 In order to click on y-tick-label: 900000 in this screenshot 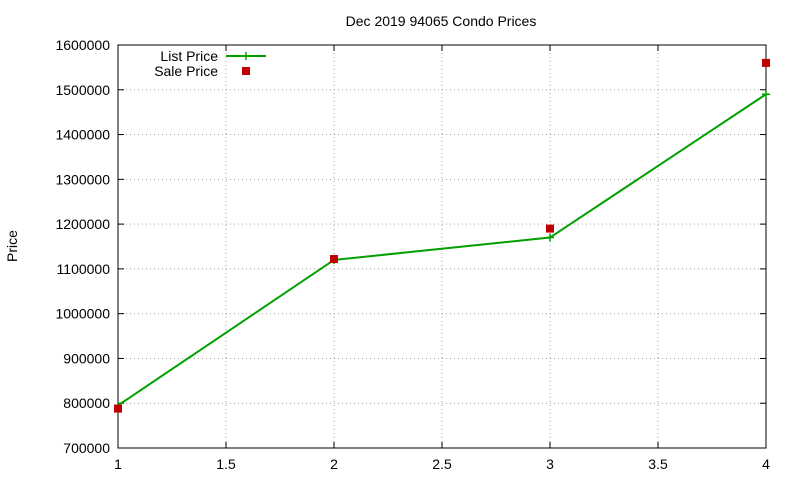, I will do `click(86, 358)`.